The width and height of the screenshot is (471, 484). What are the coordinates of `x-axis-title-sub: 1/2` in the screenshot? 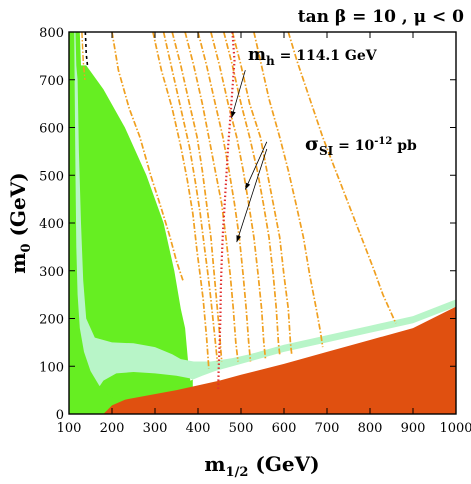 It's located at (237, 472).